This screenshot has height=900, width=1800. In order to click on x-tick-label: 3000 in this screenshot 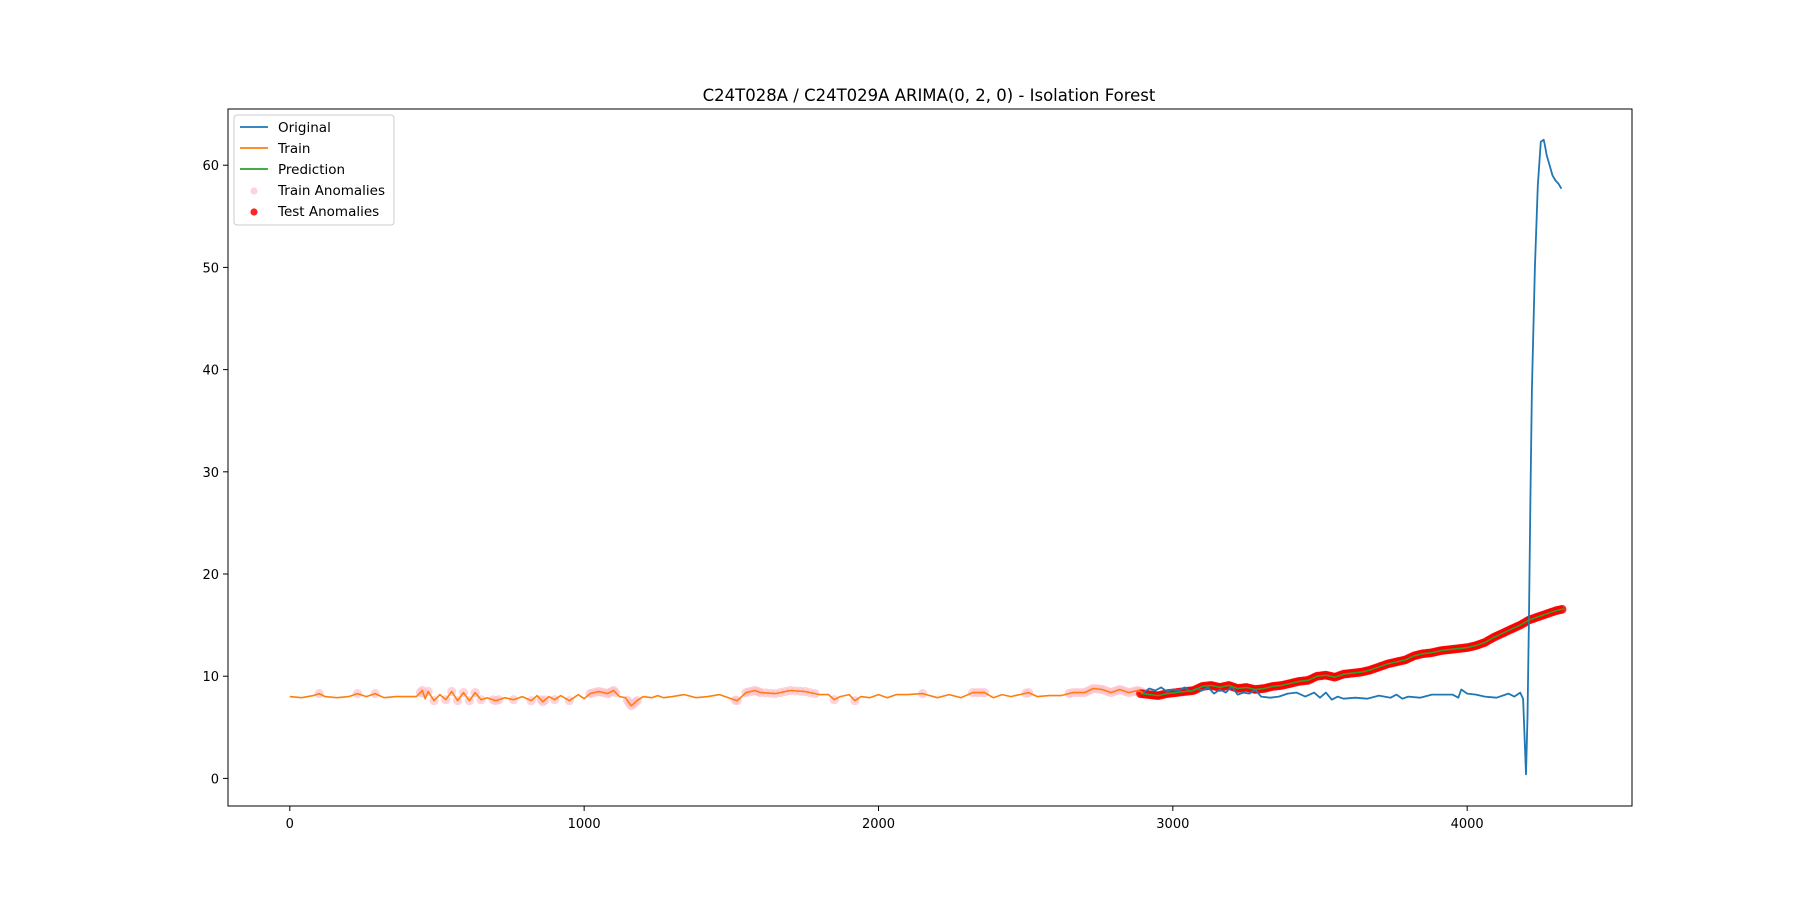, I will do `click(1172, 824)`.